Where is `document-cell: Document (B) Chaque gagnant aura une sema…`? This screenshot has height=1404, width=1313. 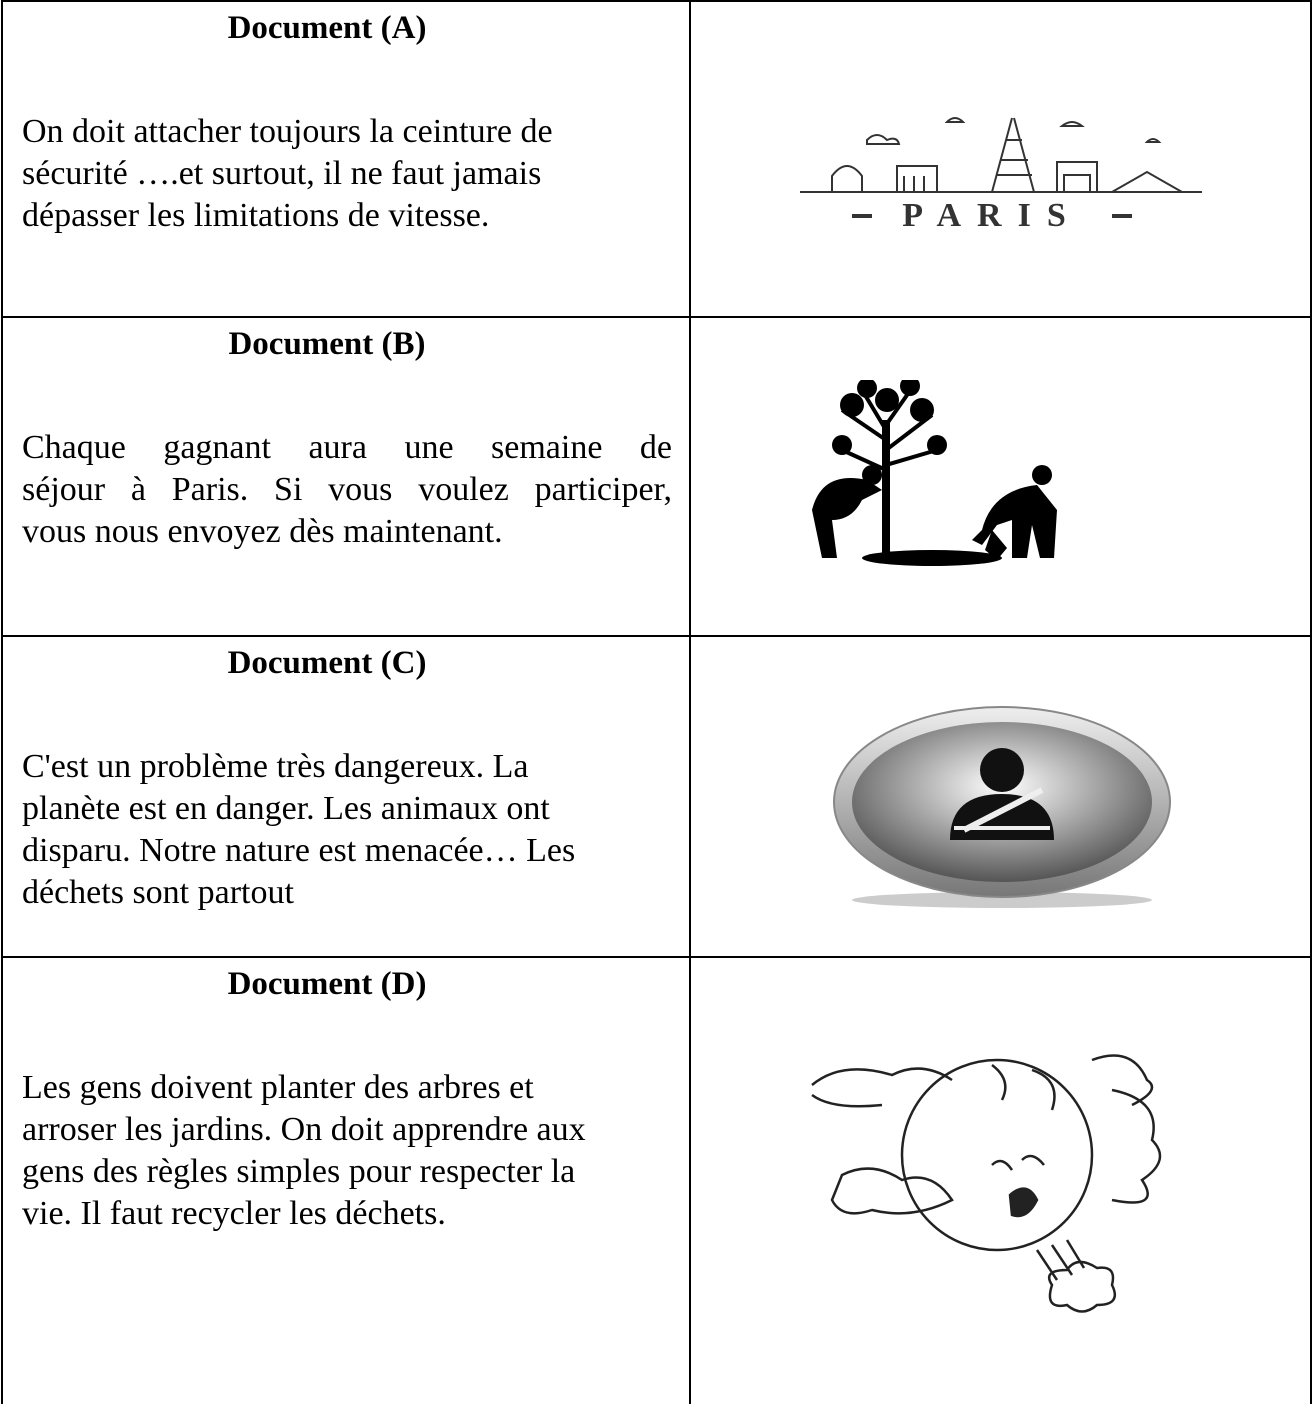 document-cell: Document (B) Chaque gagnant aura une sema… is located at coordinates (347, 435).